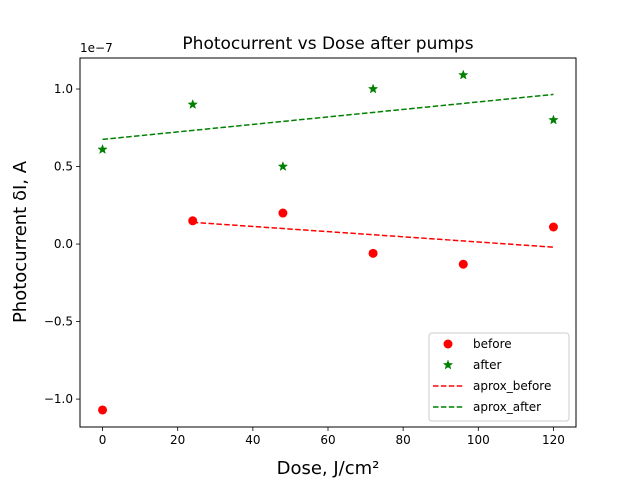 The width and height of the screenshot is (640, 480). I want to click on legend-label-after: after, so click(487, 365).